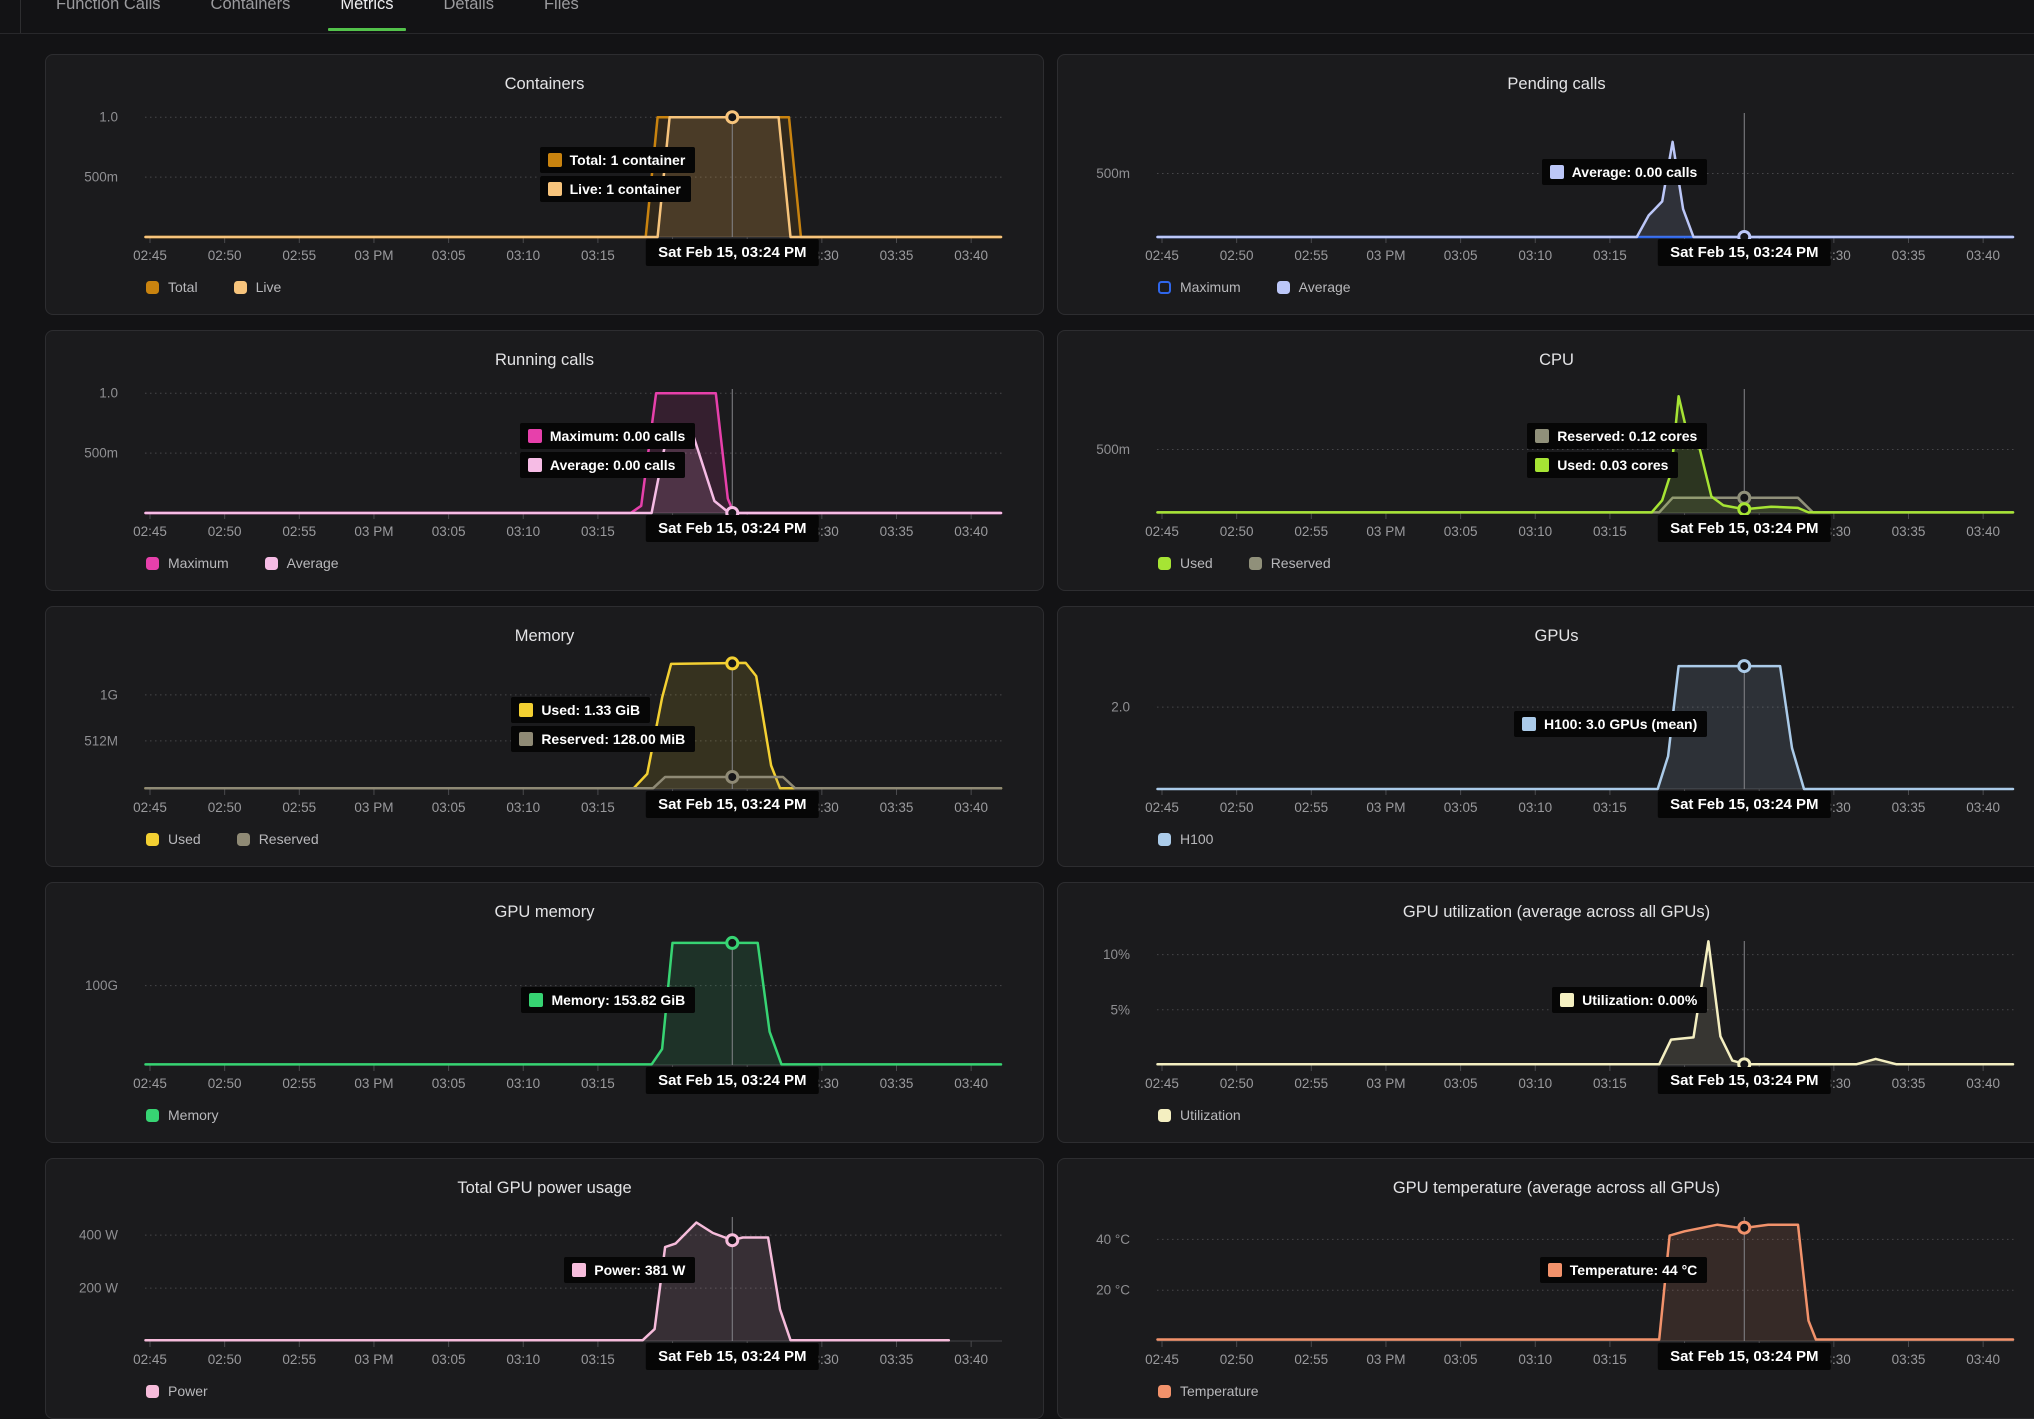 The width and height of the screenshot is (2034, 1419). Describe the element at coordinates (232, 839) in the screenshot. I see `chart-legend: Used Reserved` at that location.